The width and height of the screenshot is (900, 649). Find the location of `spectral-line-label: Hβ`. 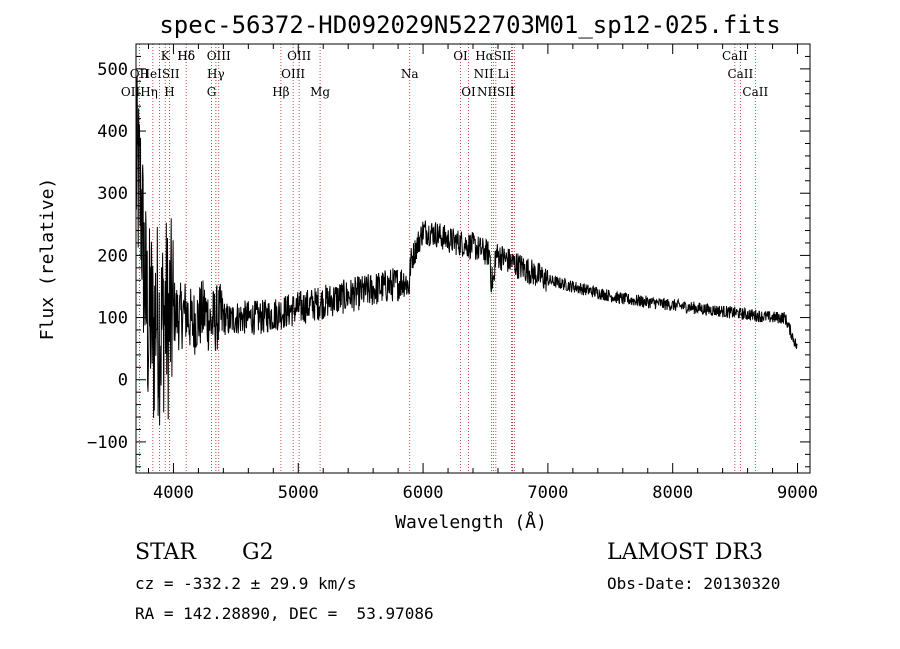

spectral-line-label: Hβ is located at coordinates (280, 92).